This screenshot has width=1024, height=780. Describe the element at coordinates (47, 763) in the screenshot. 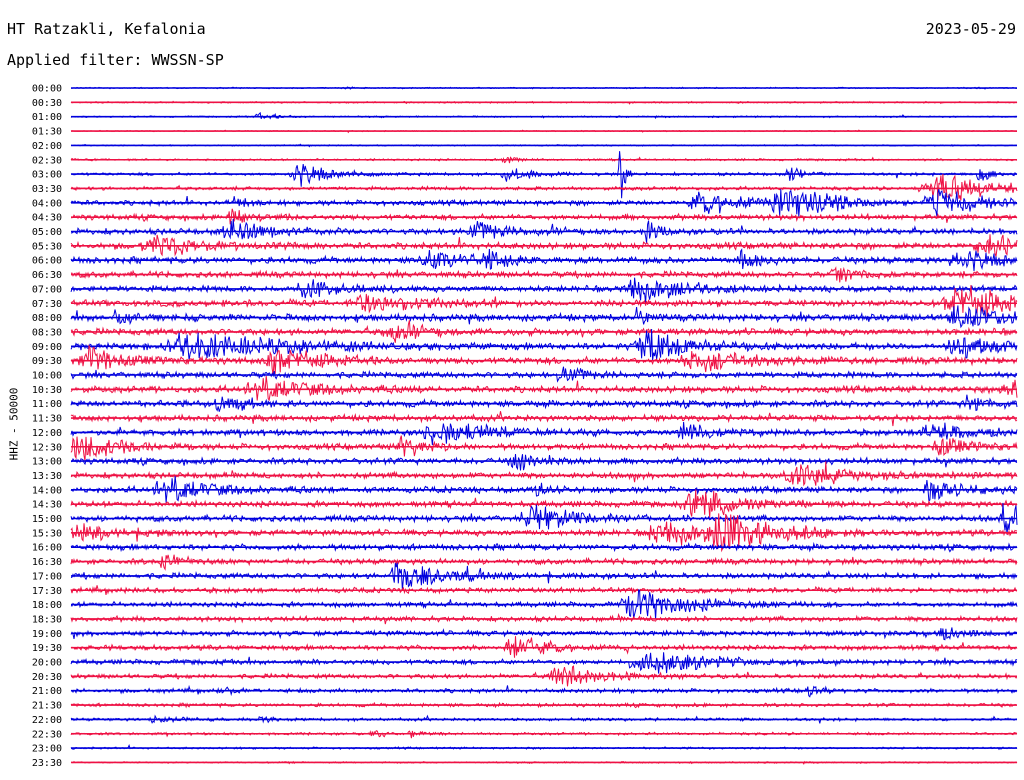

I see `time-tick-label: 23:30` at that location.